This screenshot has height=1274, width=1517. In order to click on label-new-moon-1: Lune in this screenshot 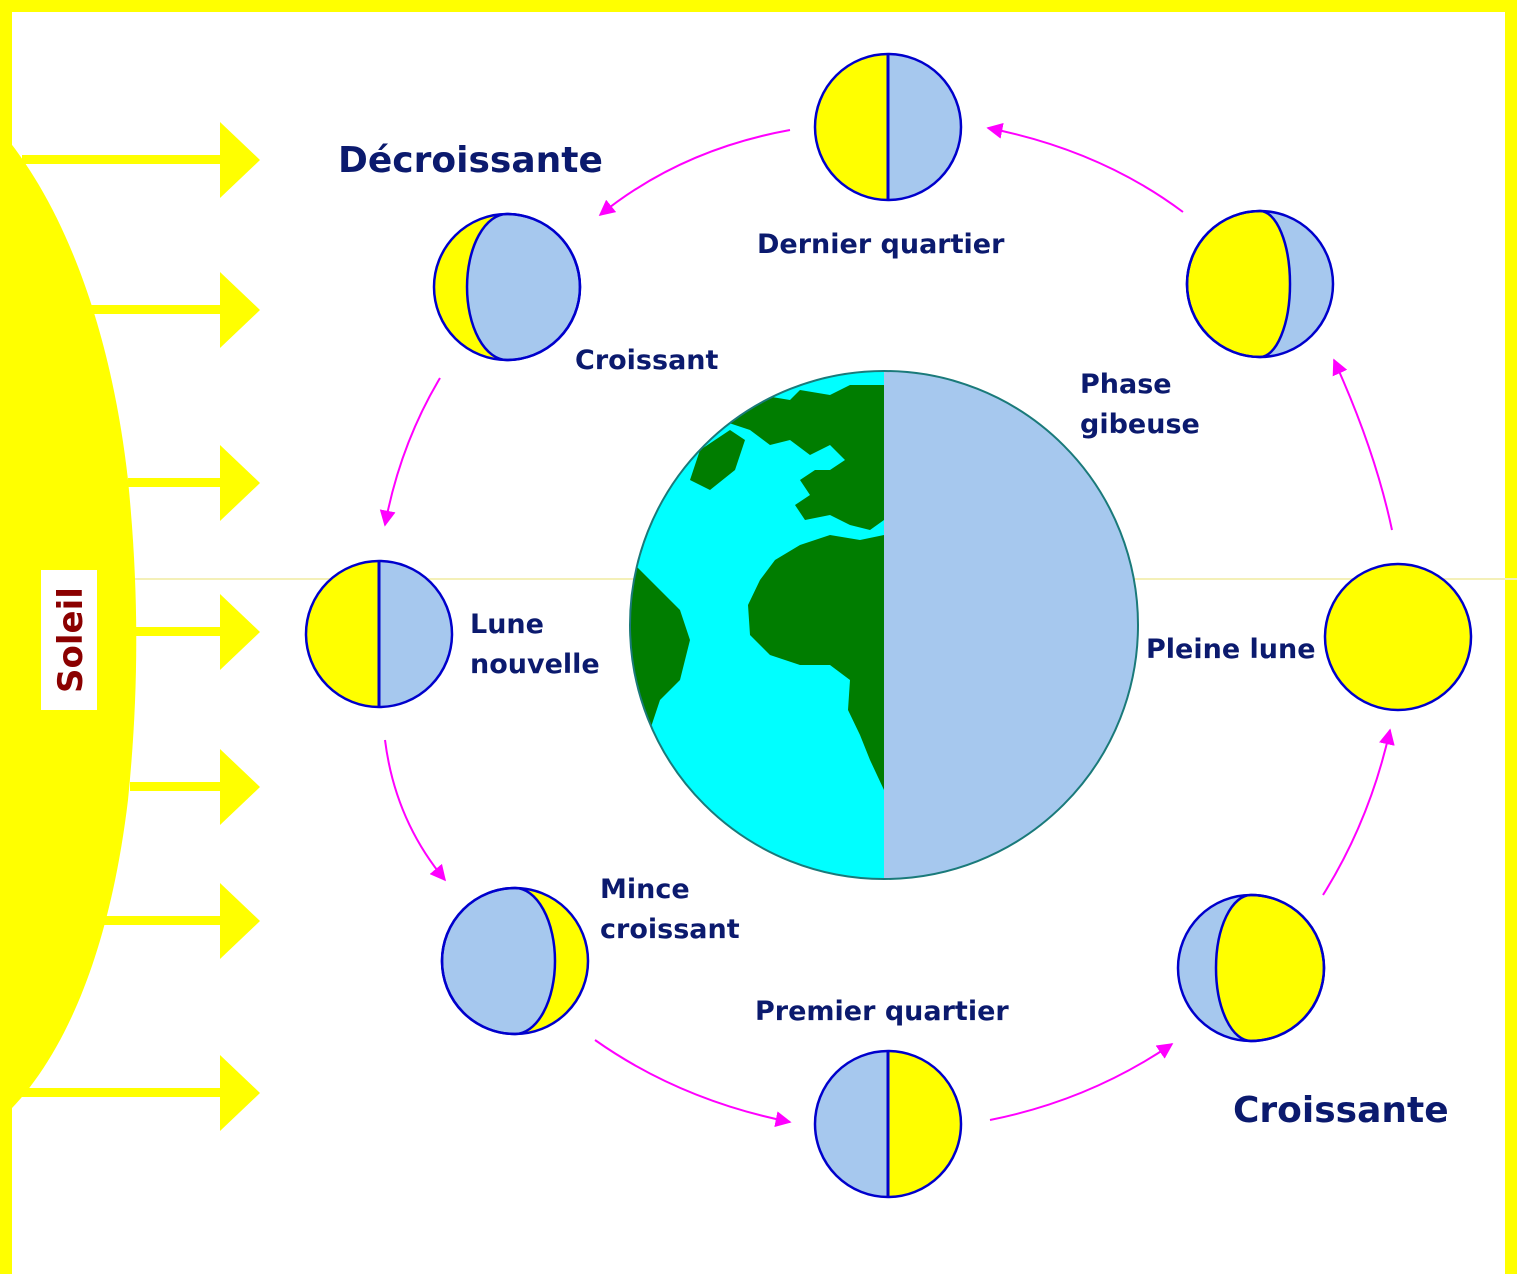, I will do `click(507, 624)`.